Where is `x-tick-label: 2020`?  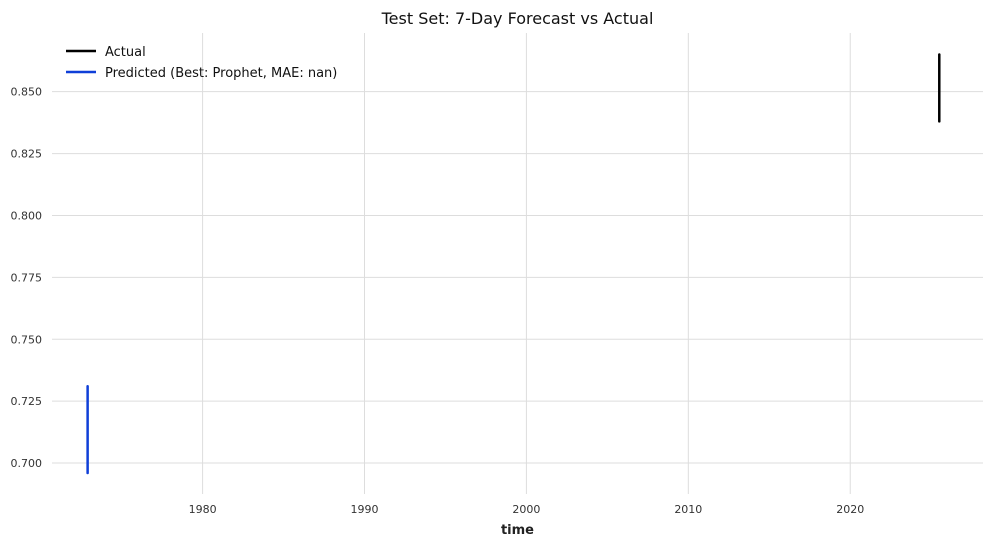 x-tick-label: 2020 is located at coordinates (850, 509).